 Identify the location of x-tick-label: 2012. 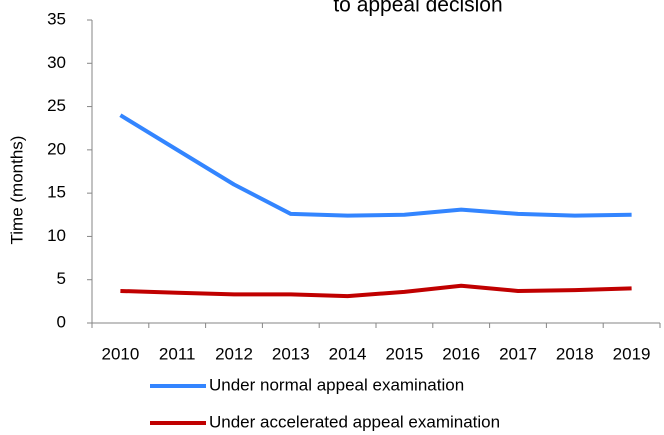
(234, 353).